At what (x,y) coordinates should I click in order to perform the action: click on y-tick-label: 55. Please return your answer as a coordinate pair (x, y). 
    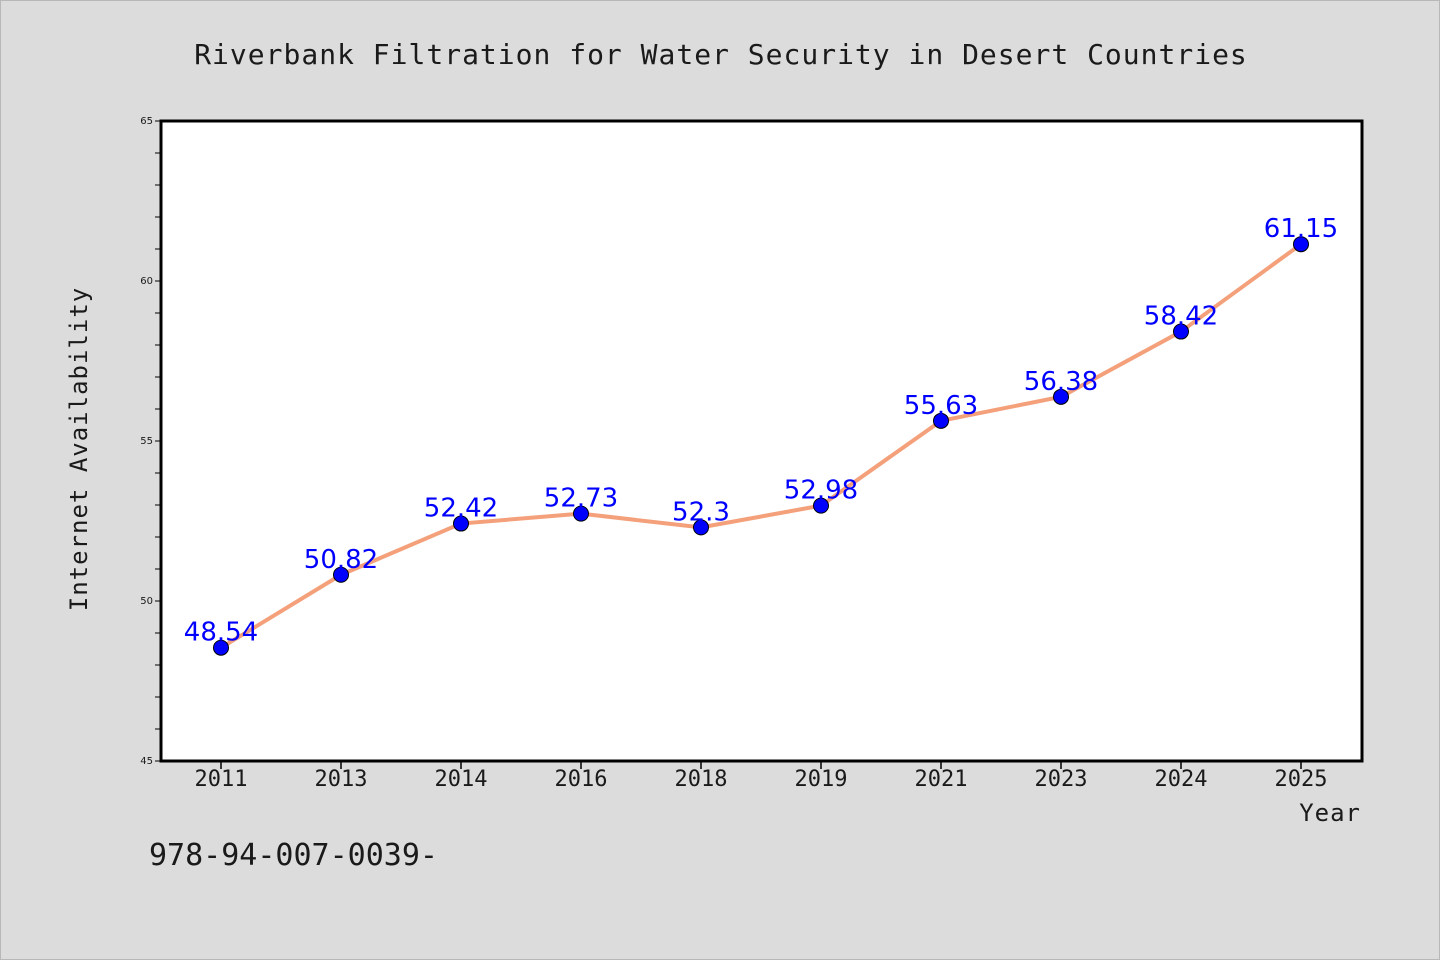
    Looking at the image, I should click on (146, 441).